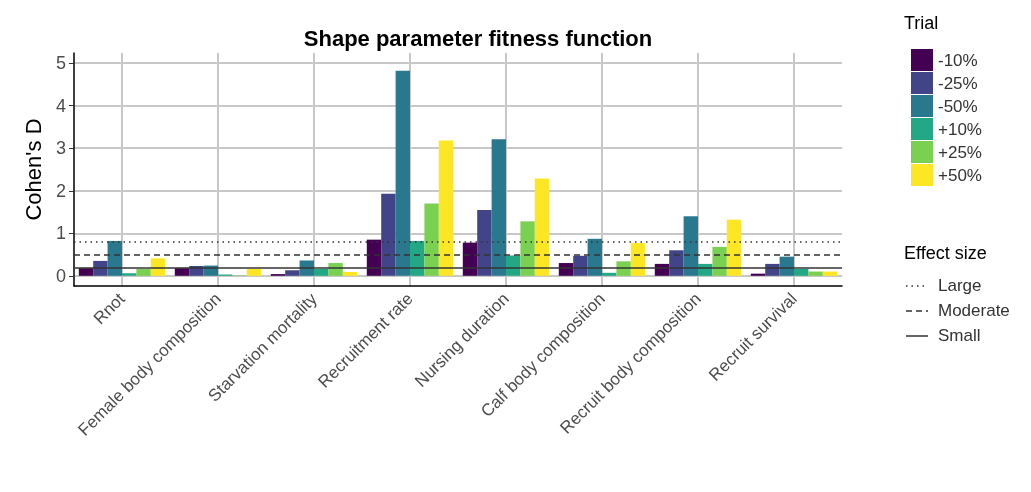  Describe the element at coordinates (478, 38) in the screenshot. I see `chart-title: Shape parameter fitness function` at that location.